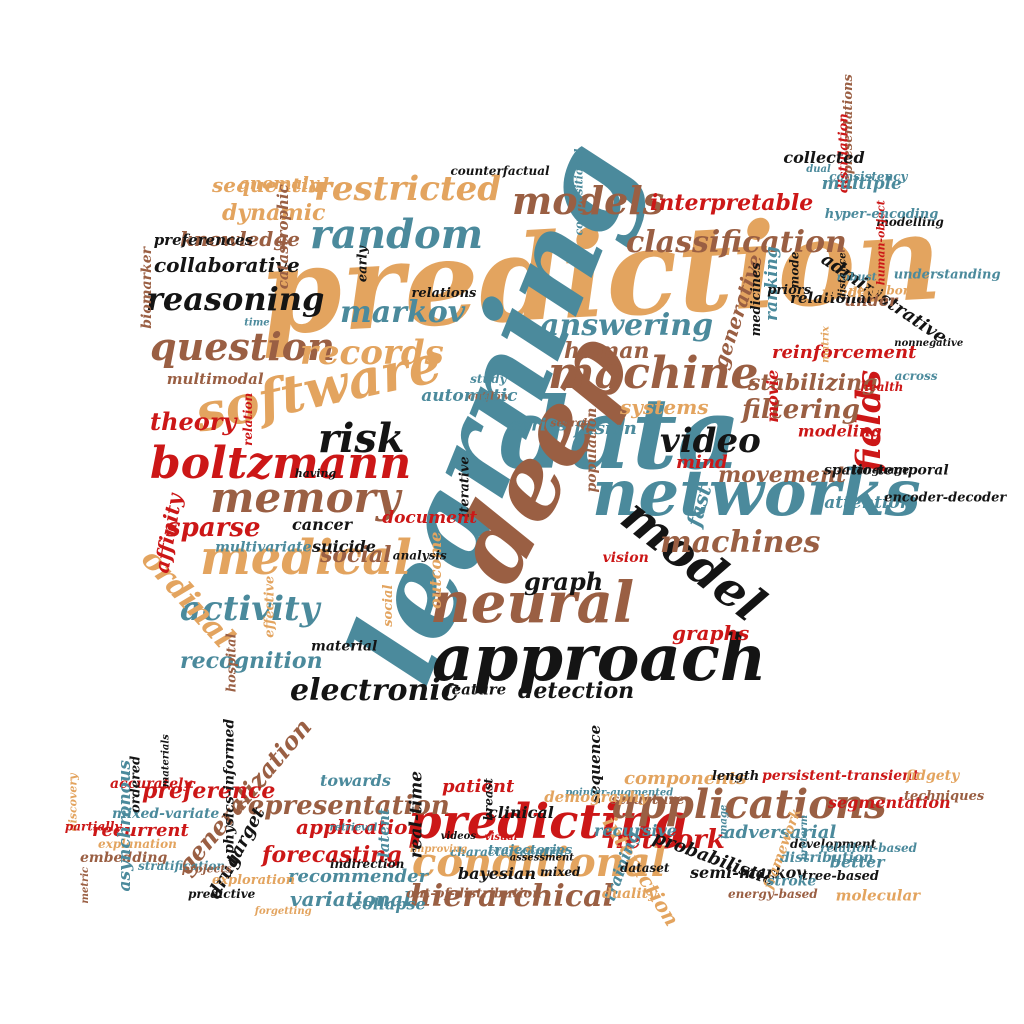 The height and width of the screenshot is (1024, 1024). Describe the element at coordinates (812, 383) in the screenshot. I see `word: stabilizing` at that location.